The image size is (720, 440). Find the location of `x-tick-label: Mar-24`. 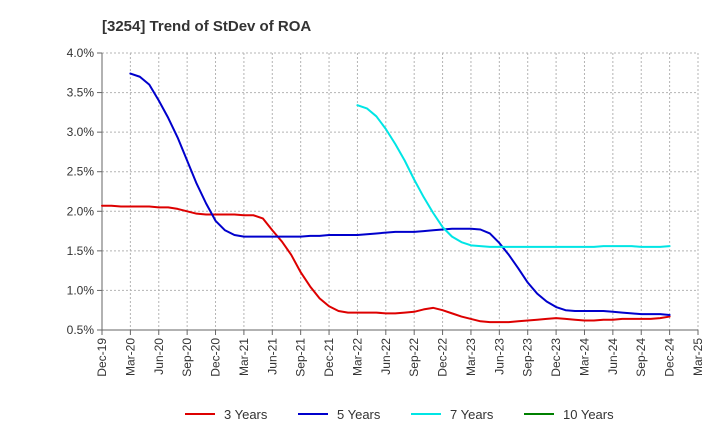

x-tick-label: Mar-24 is located at coordinates (584, 357).